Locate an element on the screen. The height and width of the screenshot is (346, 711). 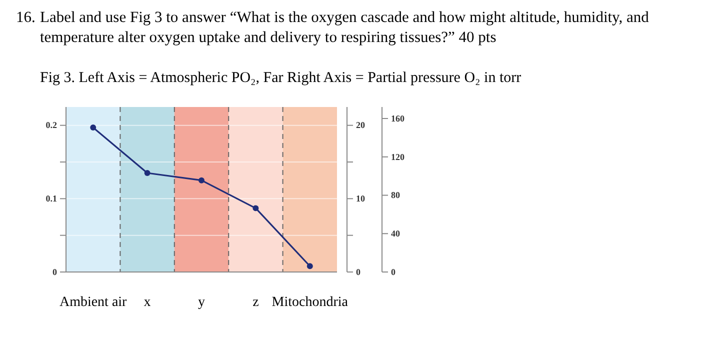
y2-tick-label: 10 is located at coordinates (361, 199).